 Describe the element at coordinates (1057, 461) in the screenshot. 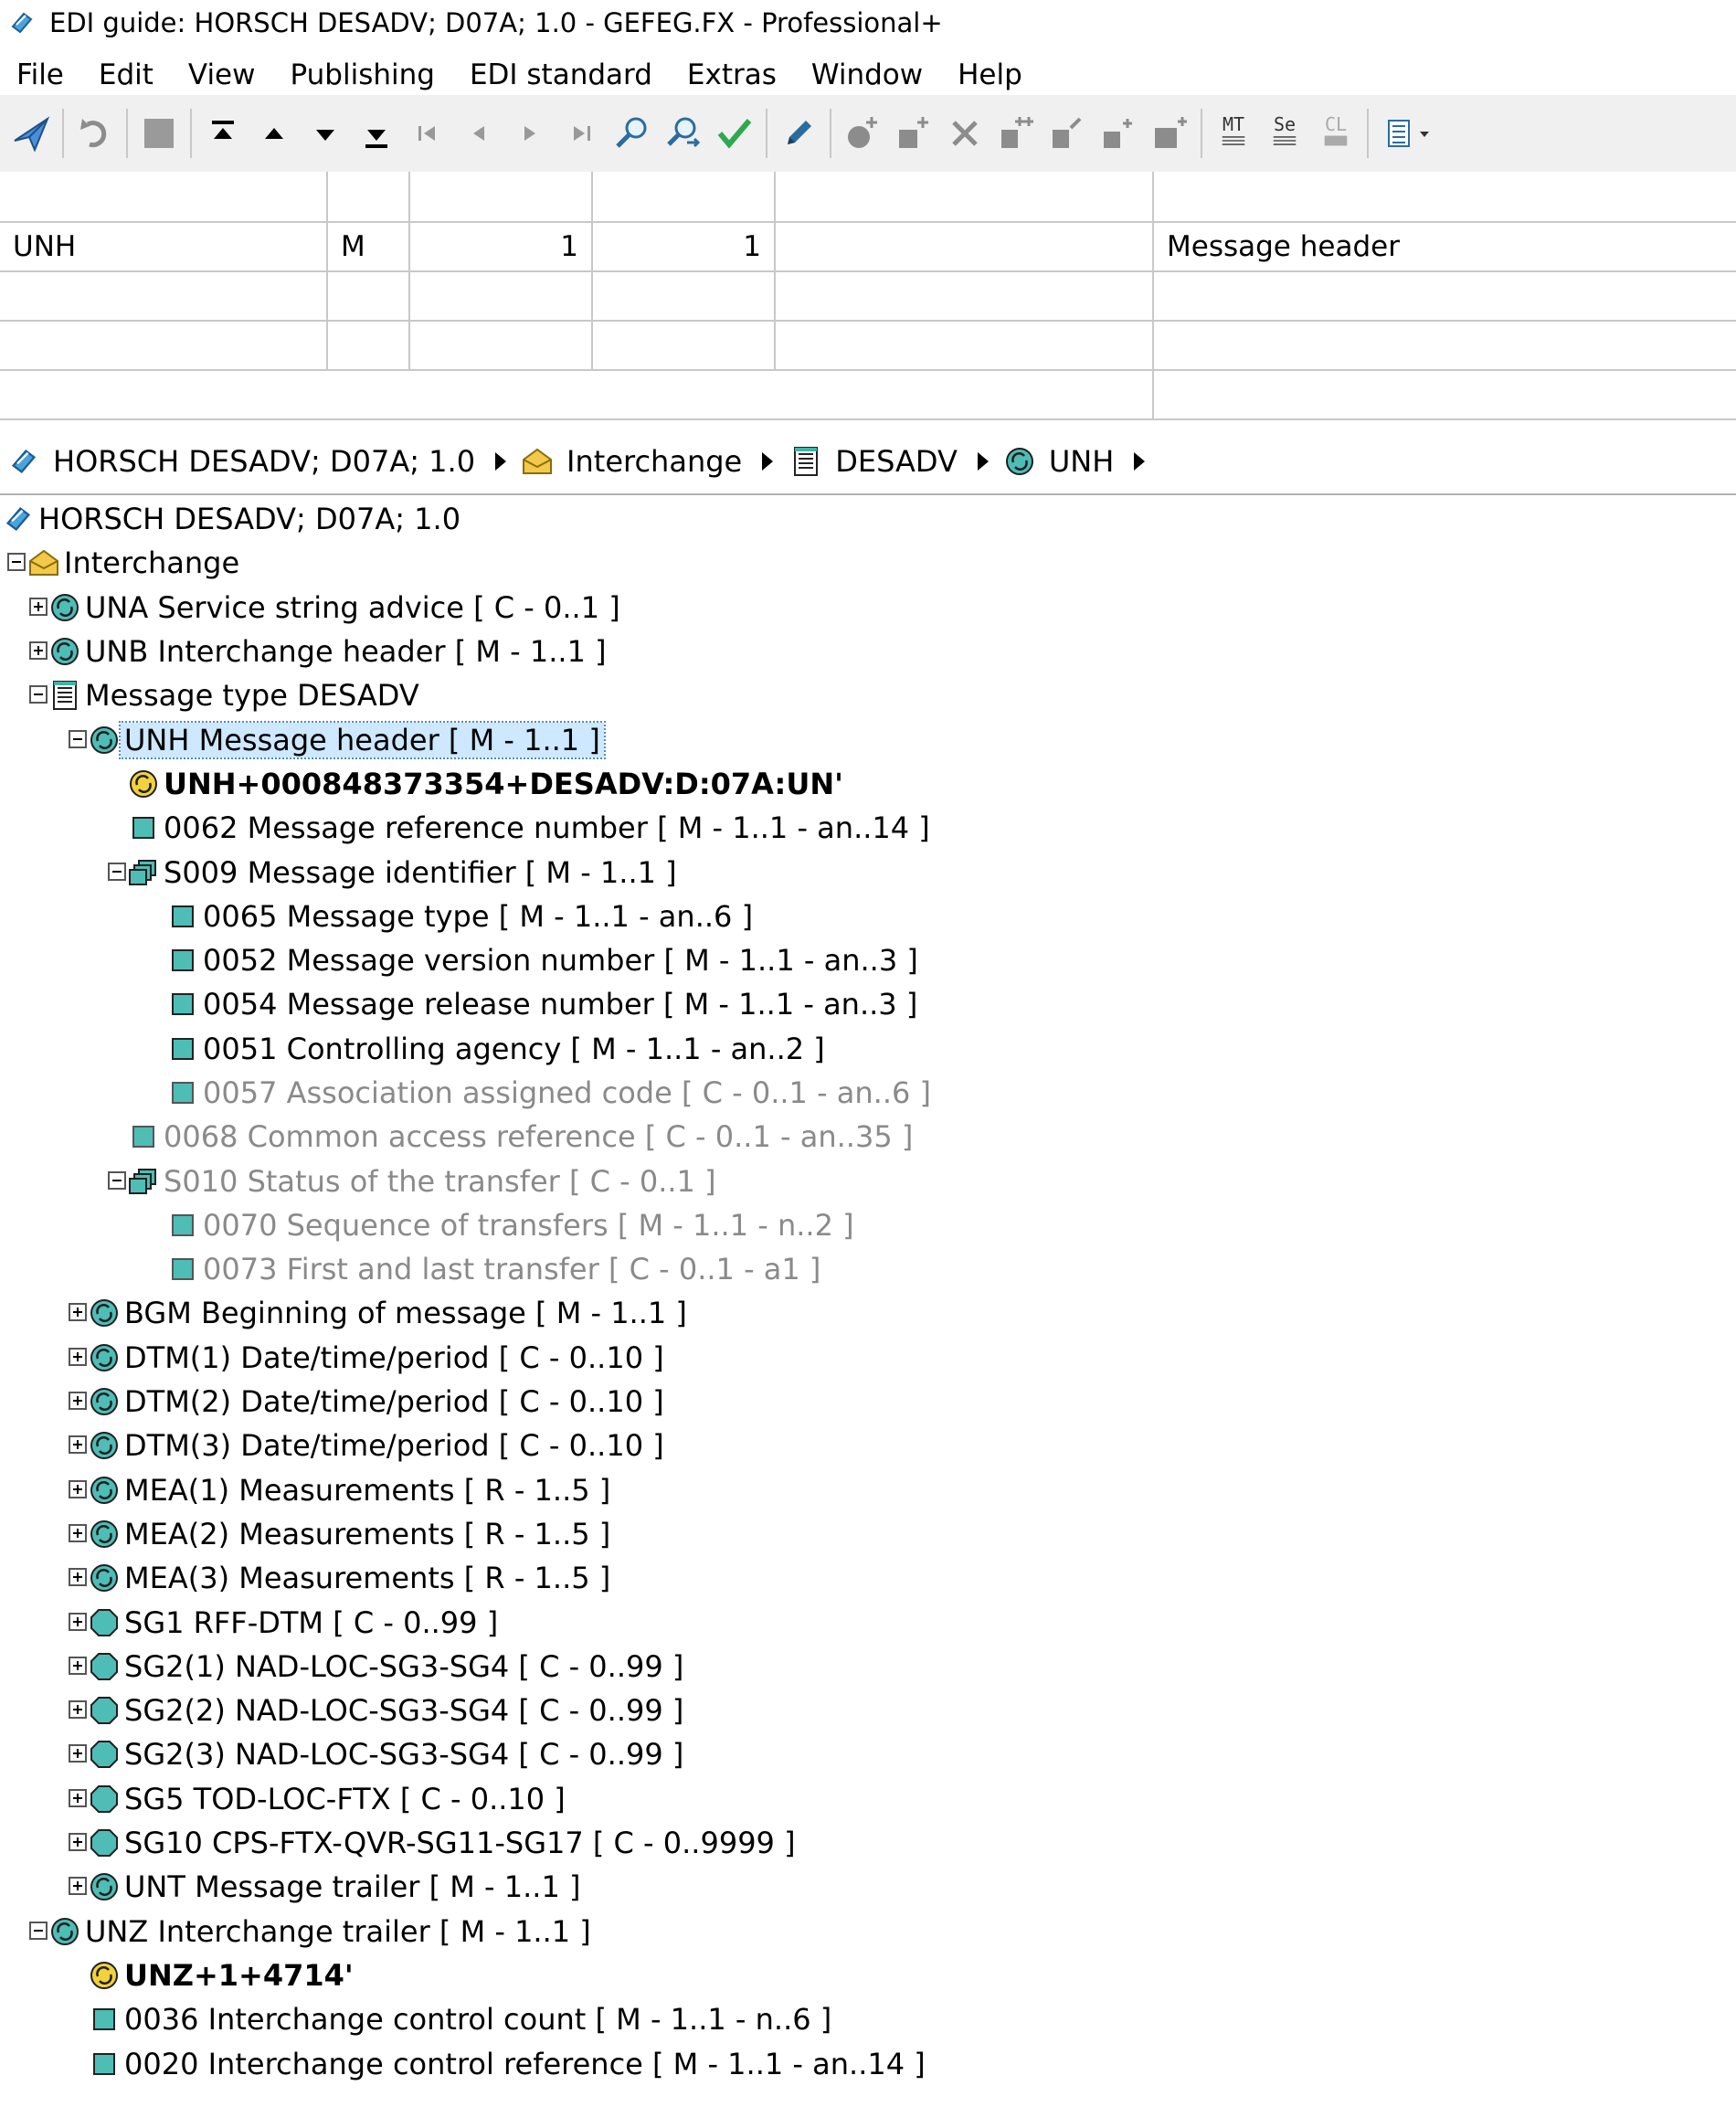

I see `breadcrumb-item-unh: UNH` at that location.